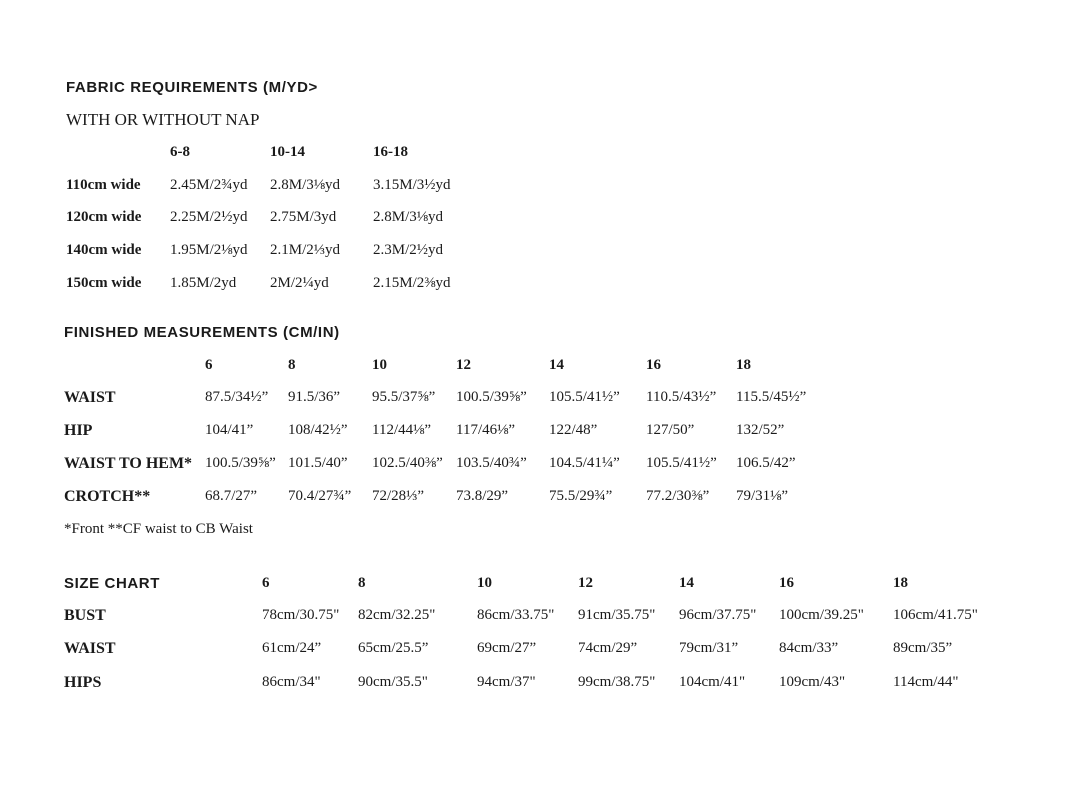 The height and width of the screenshot is (811, 1092). Describe the element at coordinates (407, 463) in the screenshot. I see `table-cell: 102.5/40⅜”` at that location.